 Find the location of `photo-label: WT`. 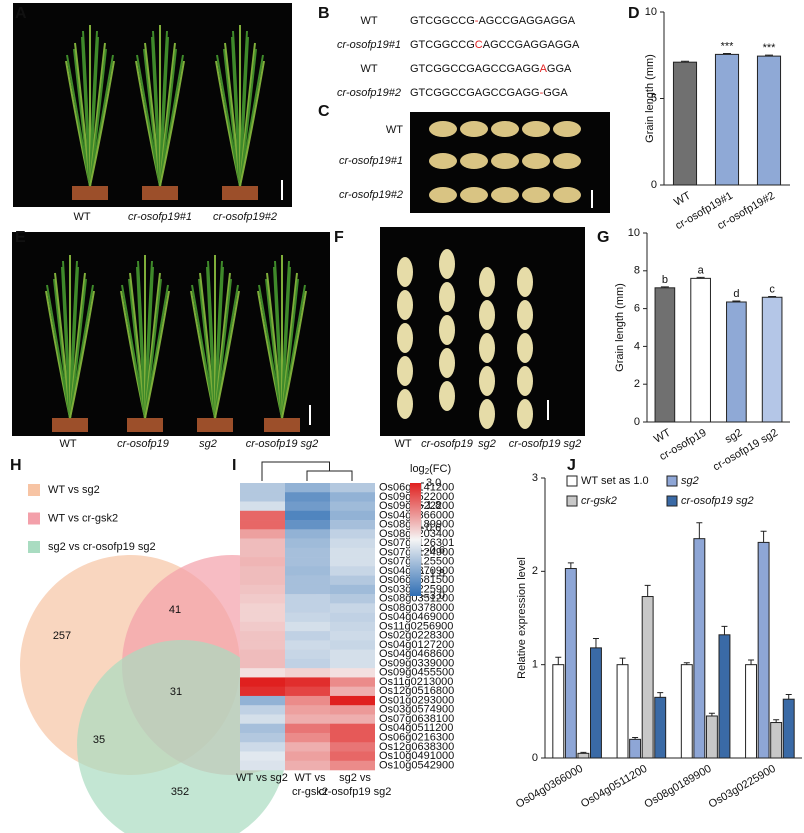

photo-label: WT is located at coordinates (402, 444).